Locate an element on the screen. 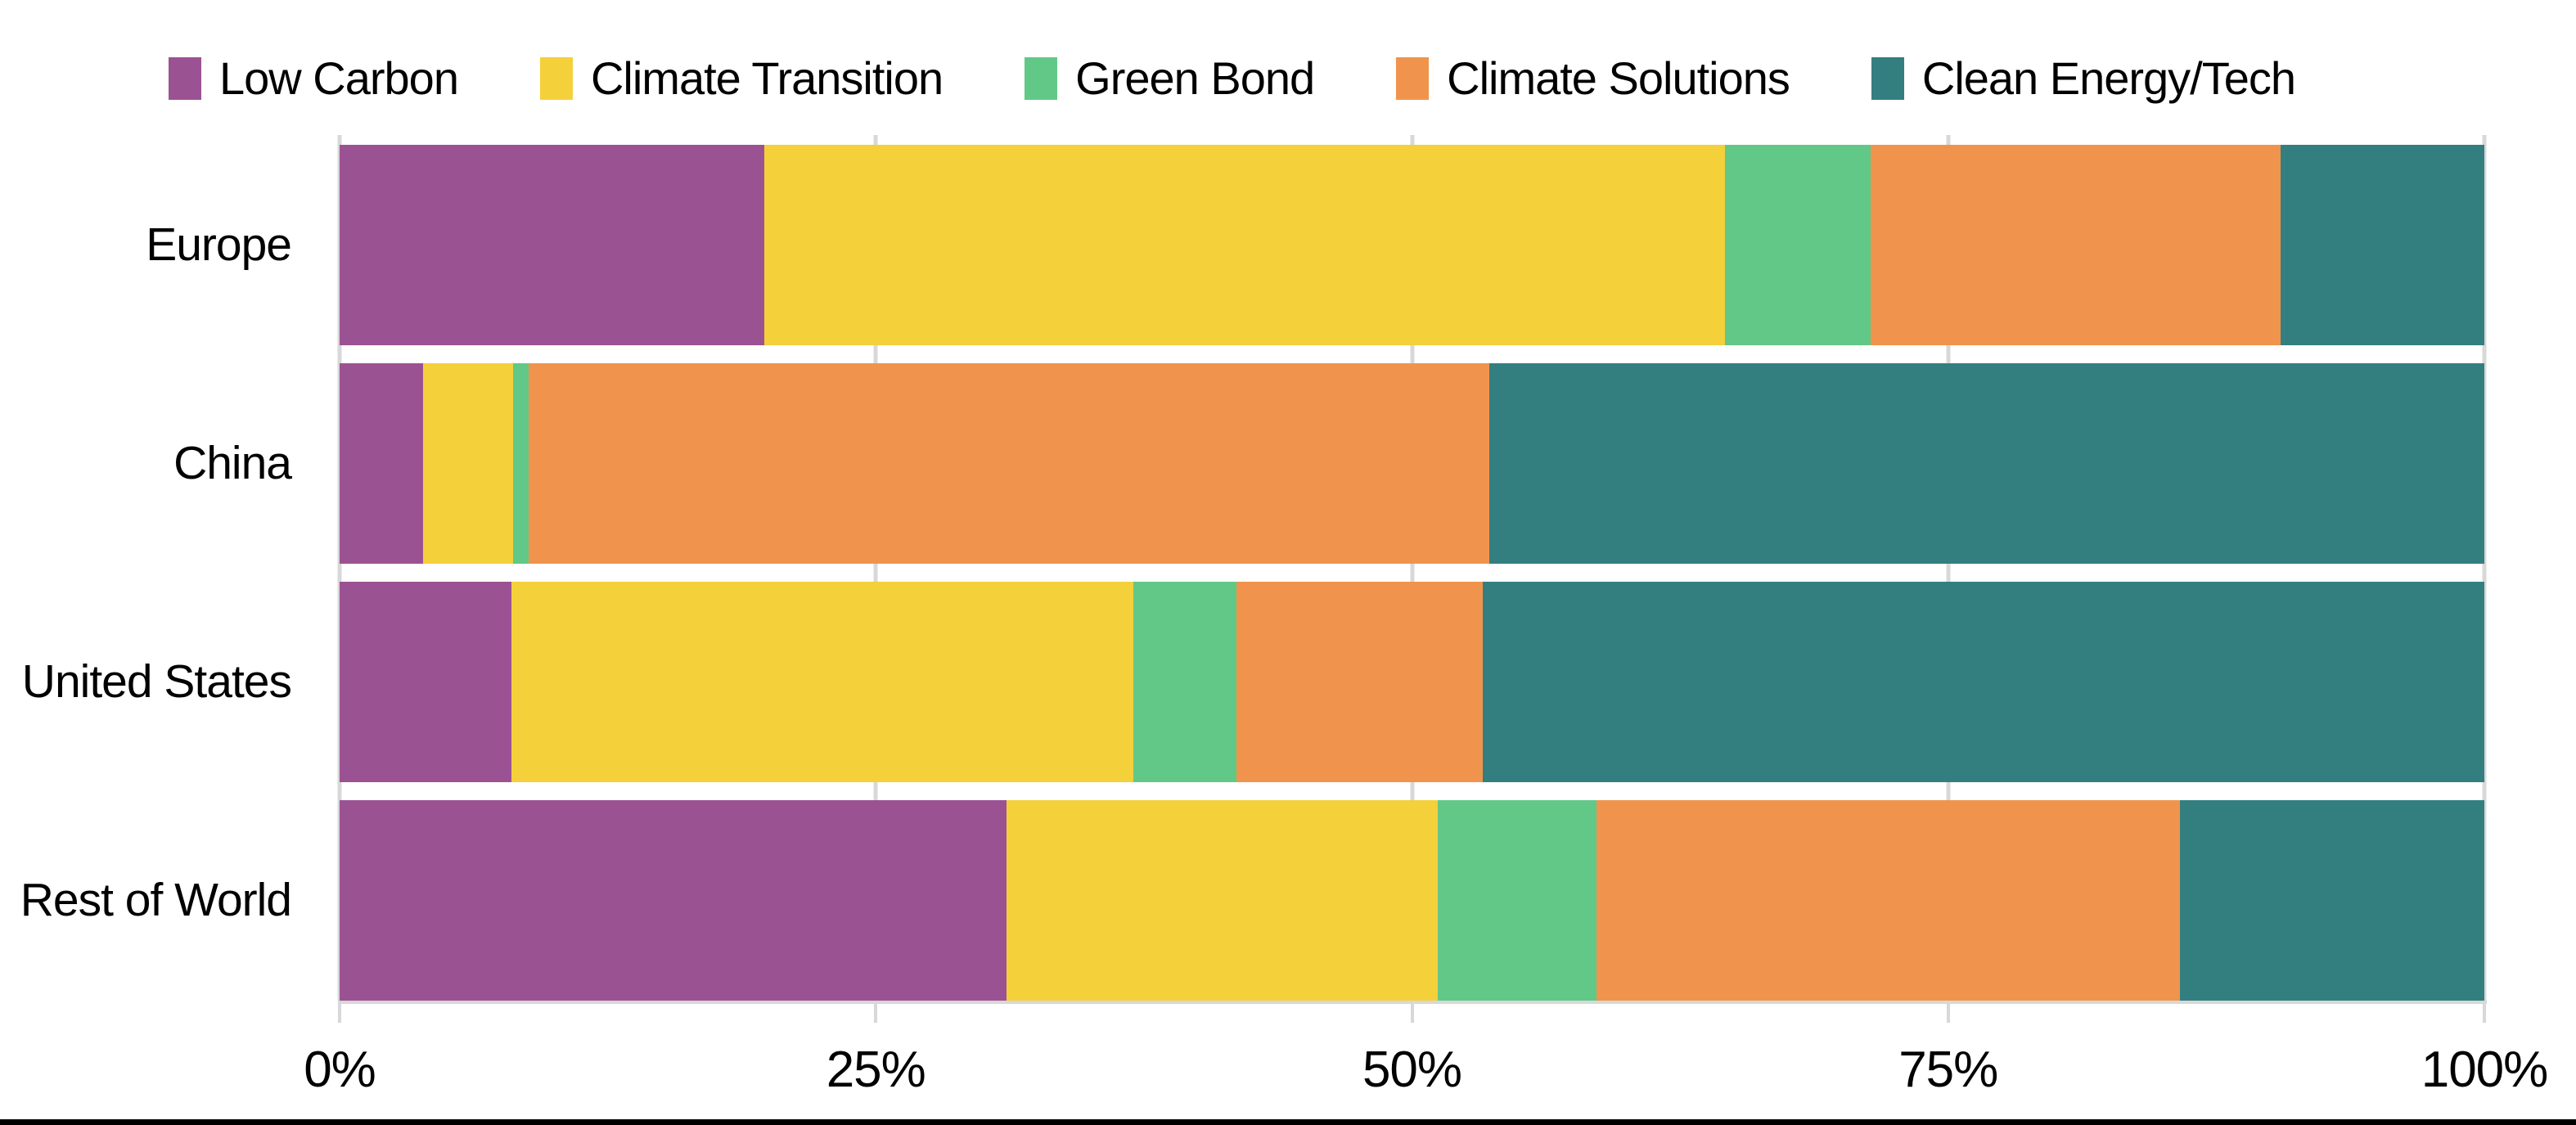 The image size is (2576, 1125). legend-label: Climate Solutions is located at coordinates (1618, 78).